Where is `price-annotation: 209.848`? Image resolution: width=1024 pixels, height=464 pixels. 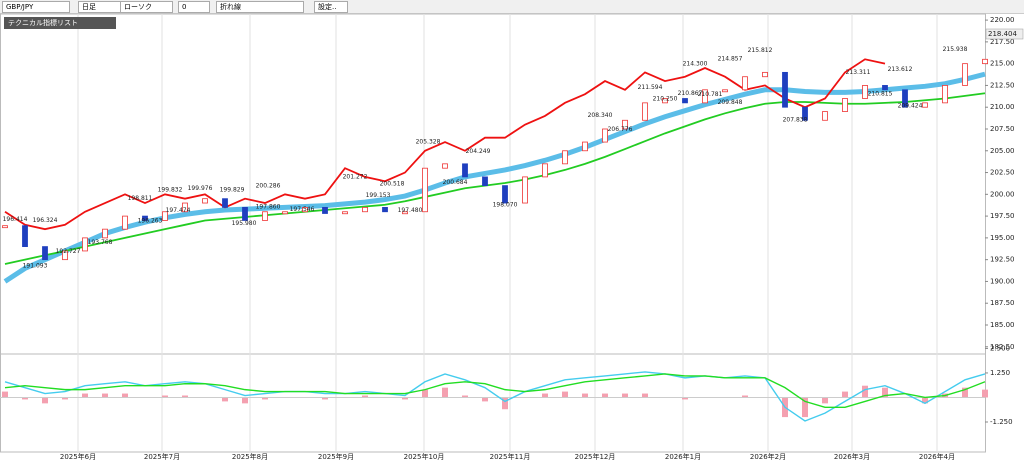 price-annotation: 209.848 is located at coordinates (730, 102).